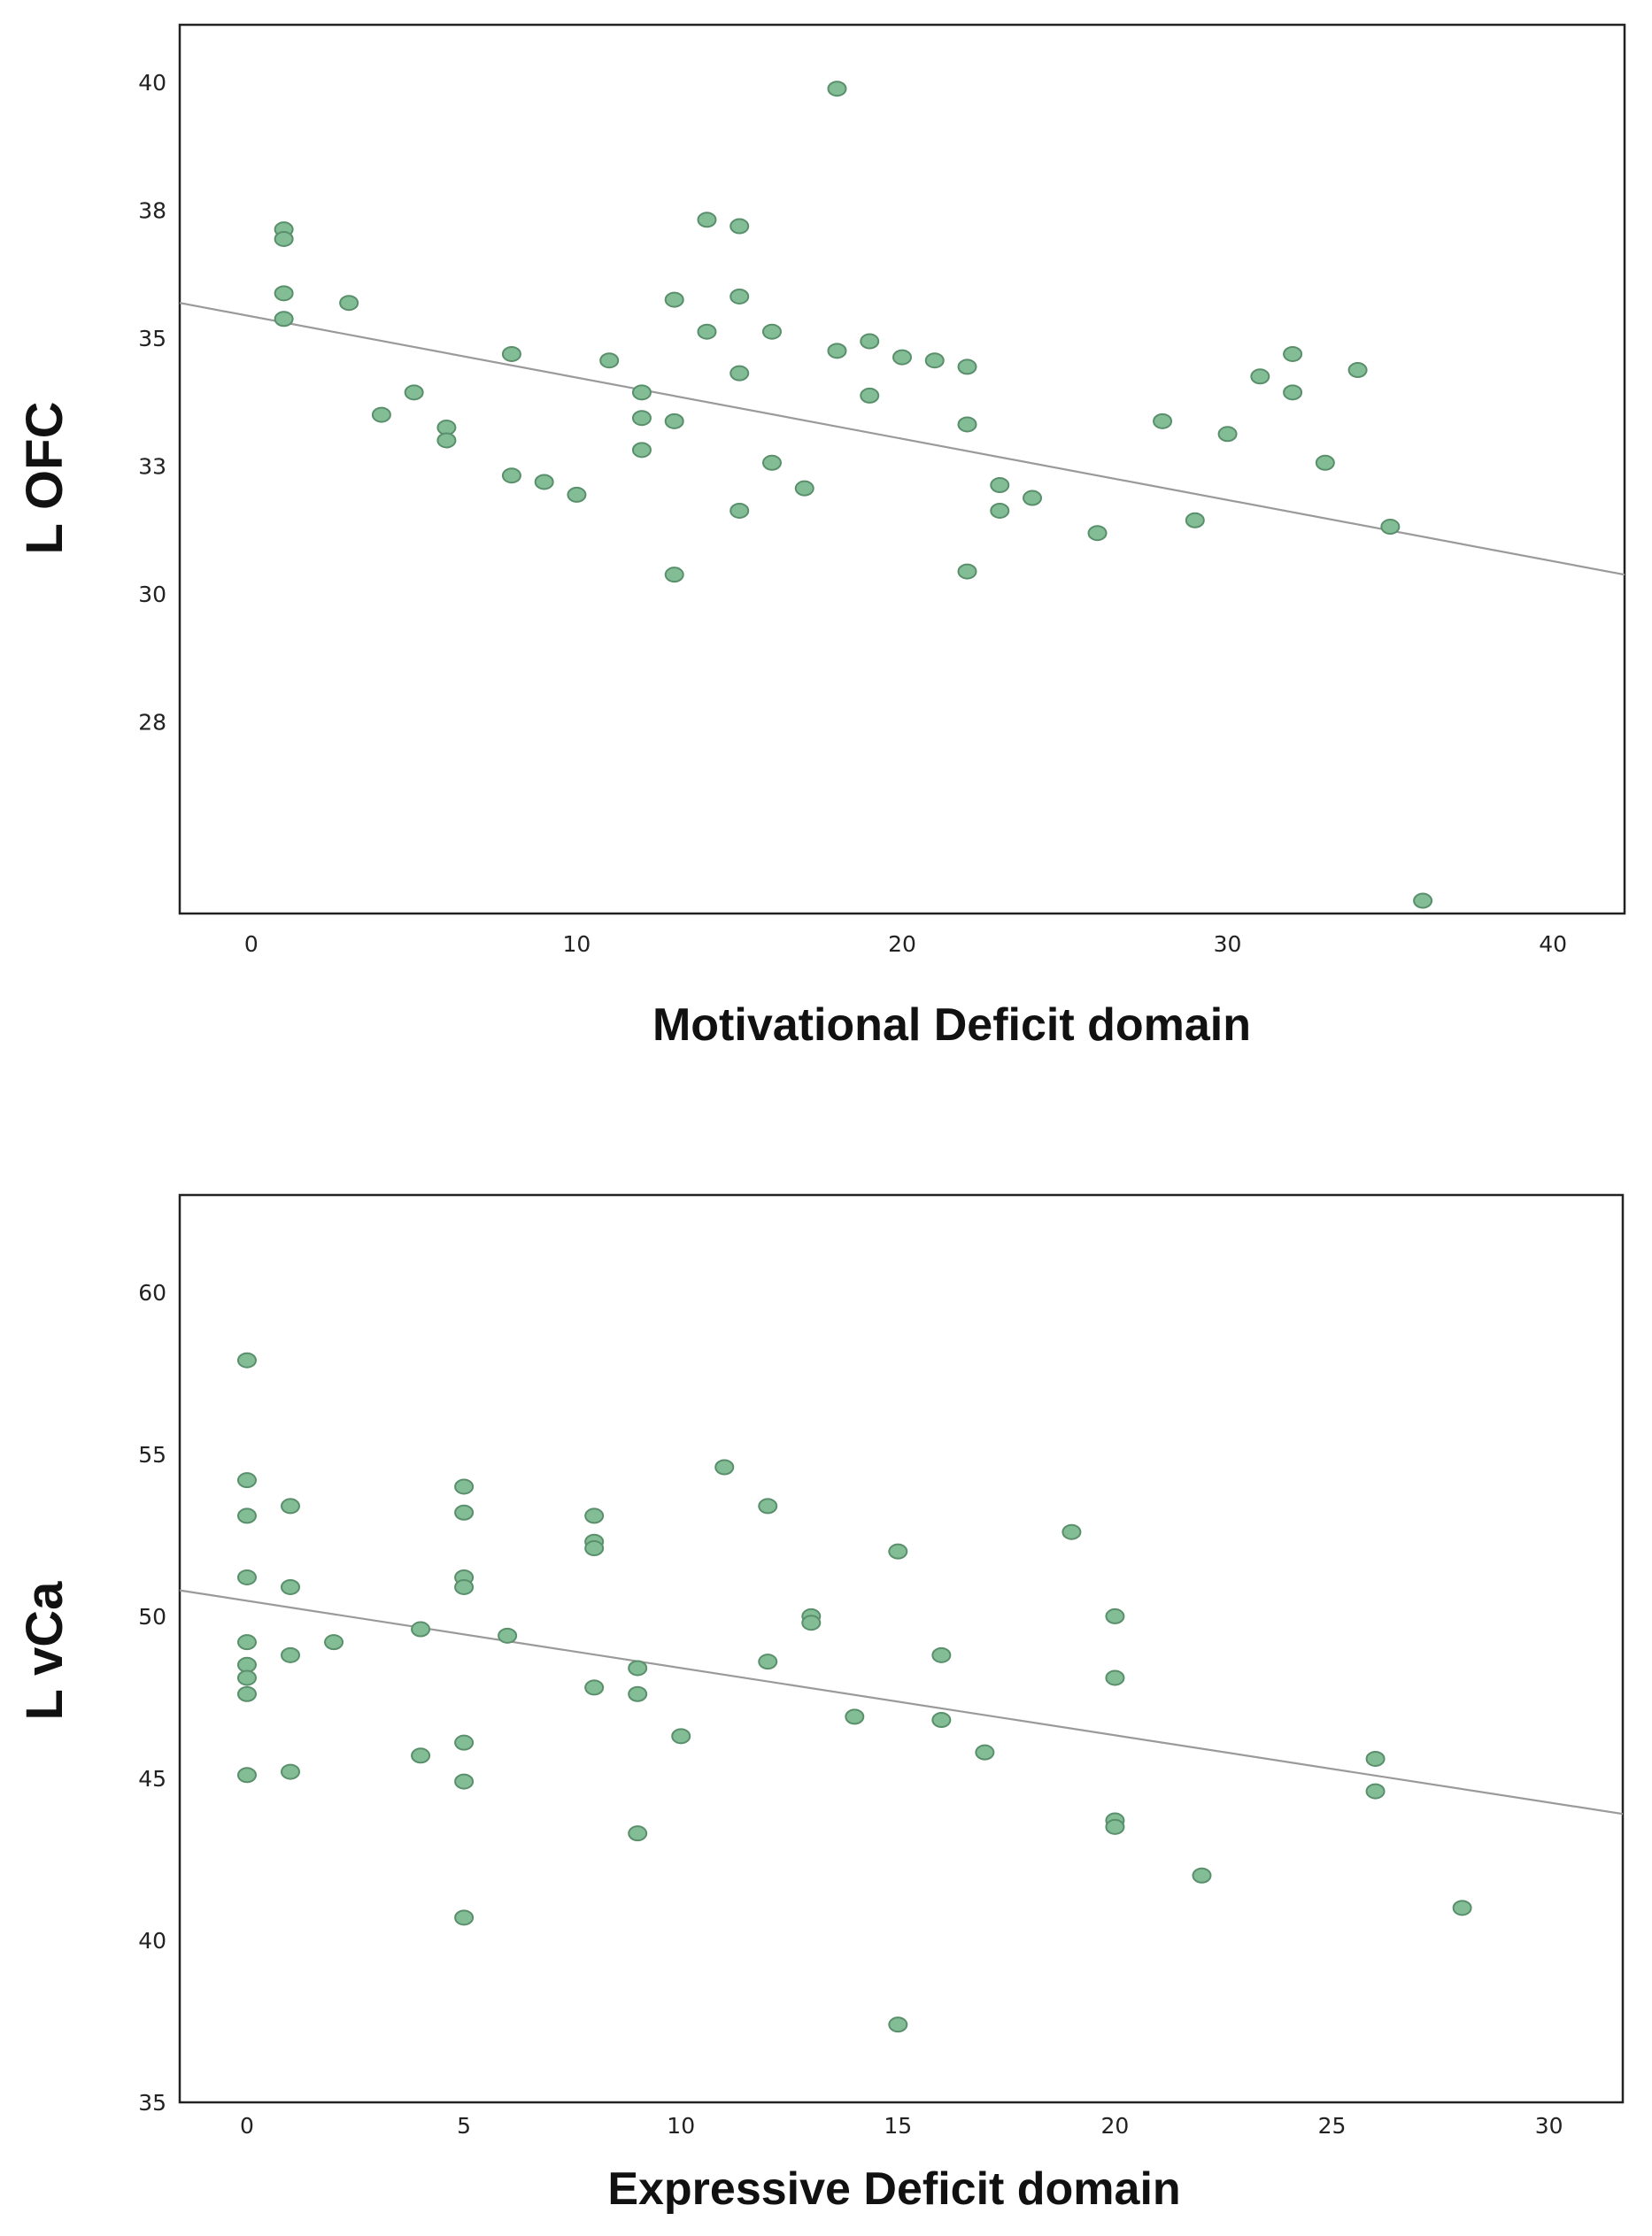  Describe the element at coordinates (152, 722) in the screenshot. I see `y-tick-label: 28` at that location.